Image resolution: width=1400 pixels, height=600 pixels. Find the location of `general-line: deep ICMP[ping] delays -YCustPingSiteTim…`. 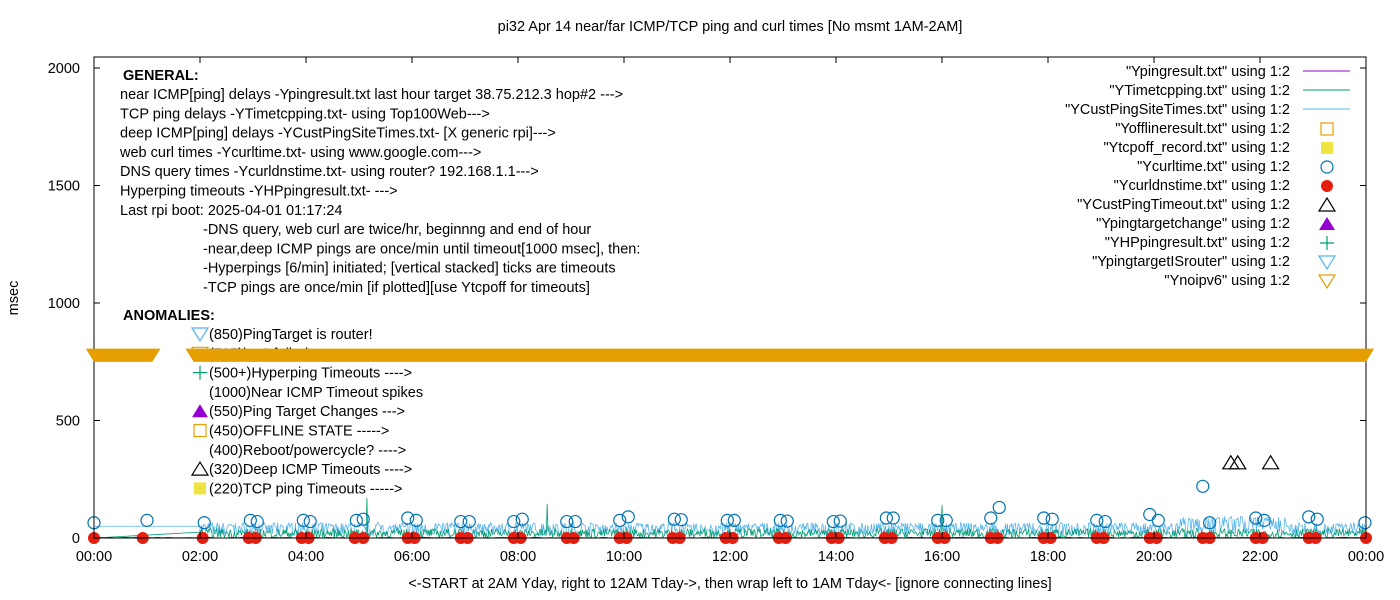

general-line: deep ICMP[ping] delays -YCustPingSiteTim… is located at coordinates (338, 134).